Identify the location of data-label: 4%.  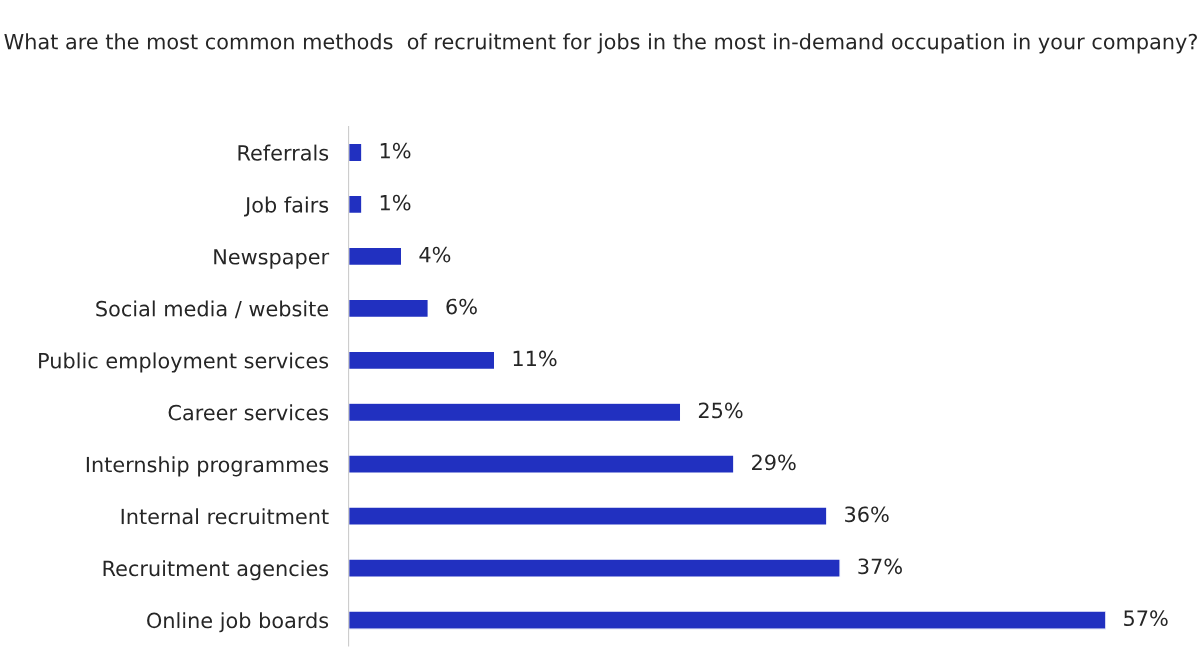
(435, 254).